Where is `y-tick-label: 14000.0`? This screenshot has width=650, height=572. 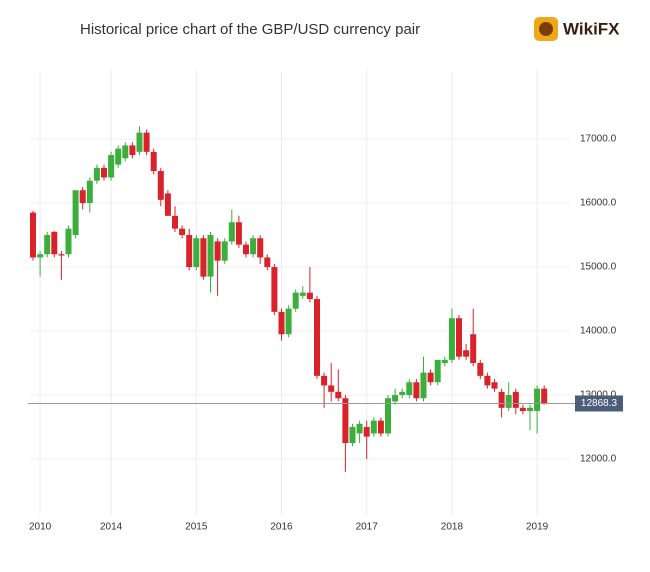
y-tick-label: 14000.0 is located at coordinates (598, 331).